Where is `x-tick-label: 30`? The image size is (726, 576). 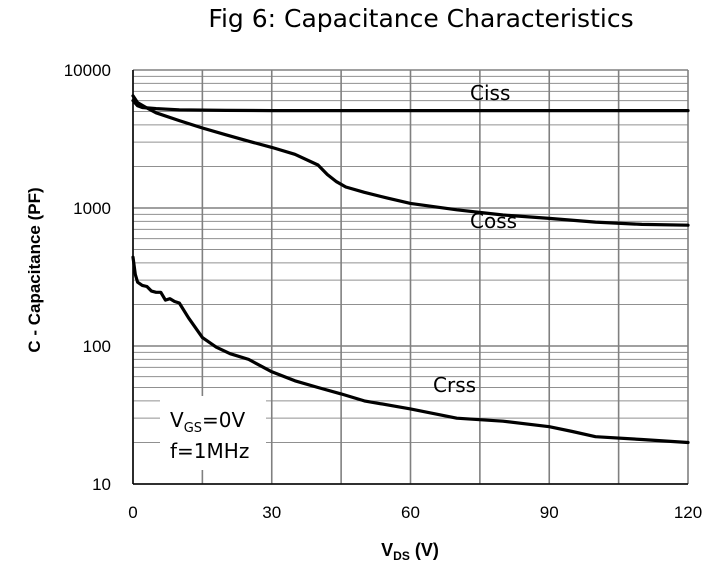
x-tick-label: 30 is located at coordinates (271, 512).